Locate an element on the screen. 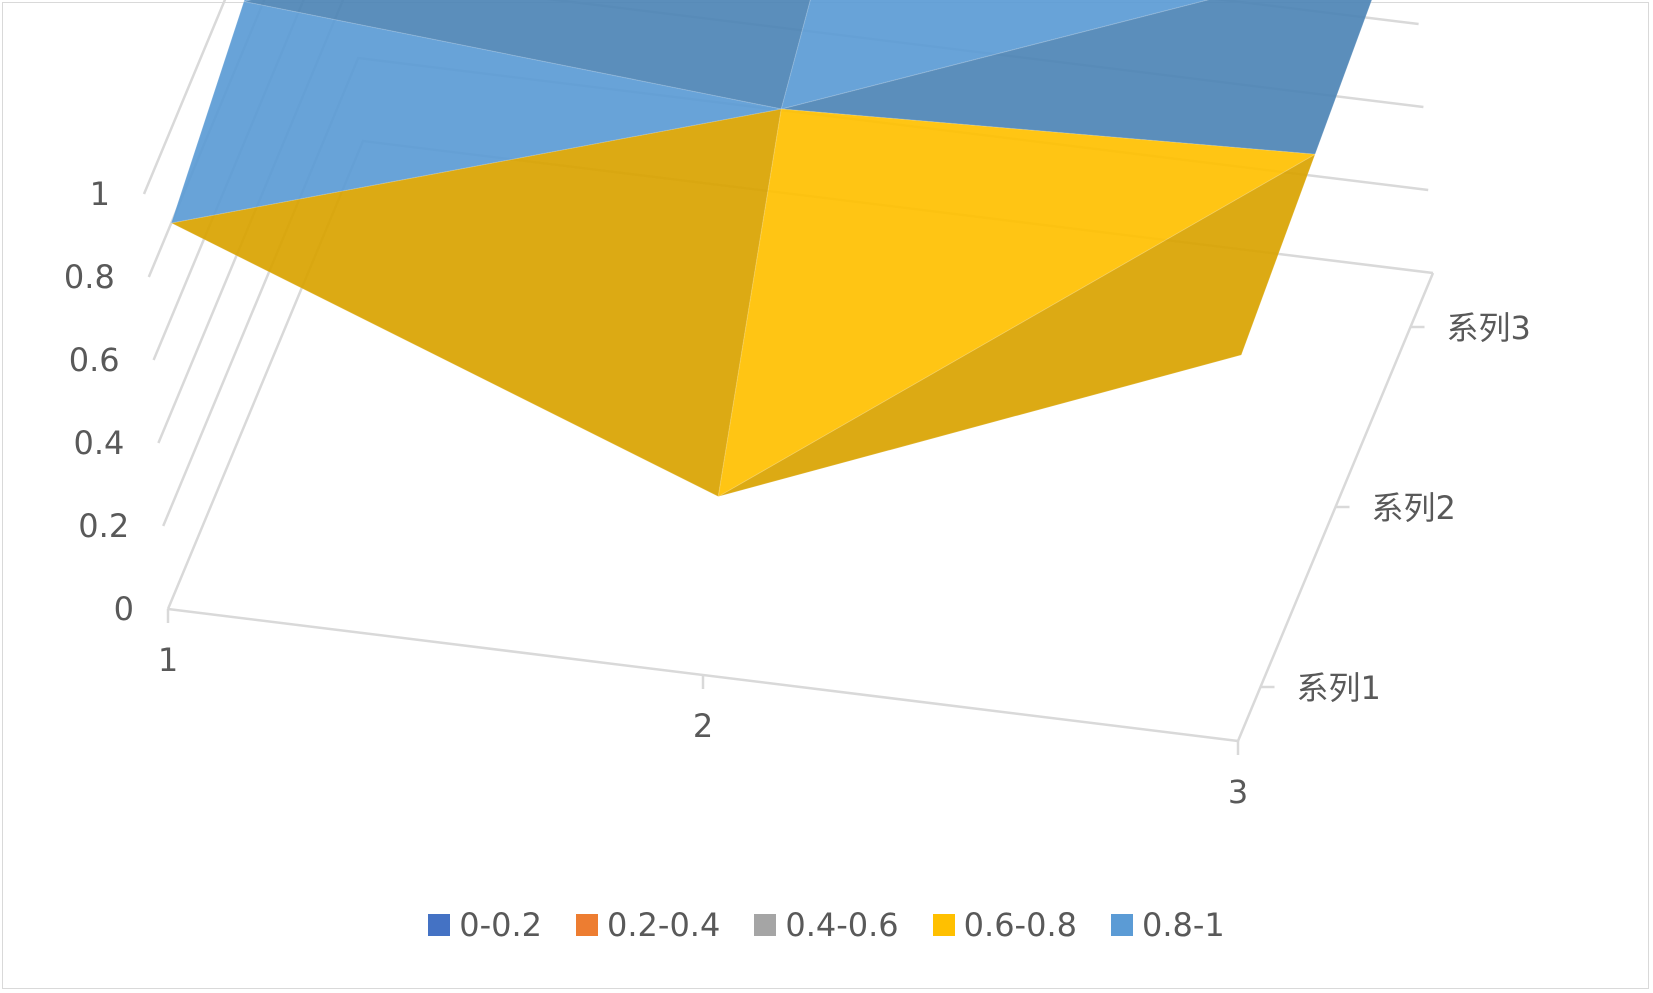  legend-label: 0.4-0.6 is located at coordinates (842, 925).